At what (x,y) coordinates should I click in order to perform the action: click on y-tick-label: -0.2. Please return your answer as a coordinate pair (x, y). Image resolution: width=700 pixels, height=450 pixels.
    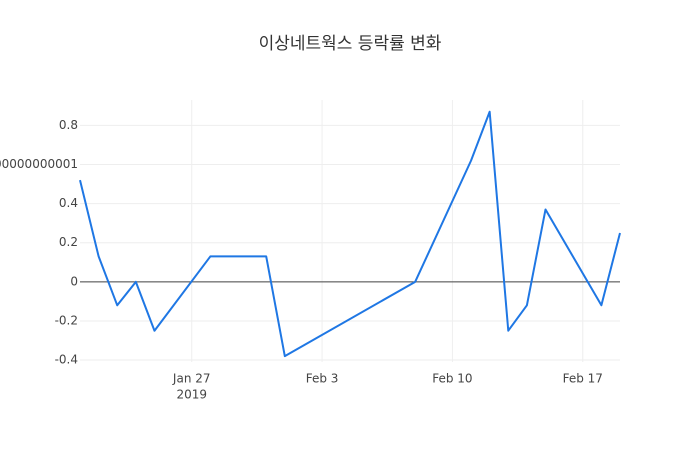
    Looking at the image, I should click on (66, 320).